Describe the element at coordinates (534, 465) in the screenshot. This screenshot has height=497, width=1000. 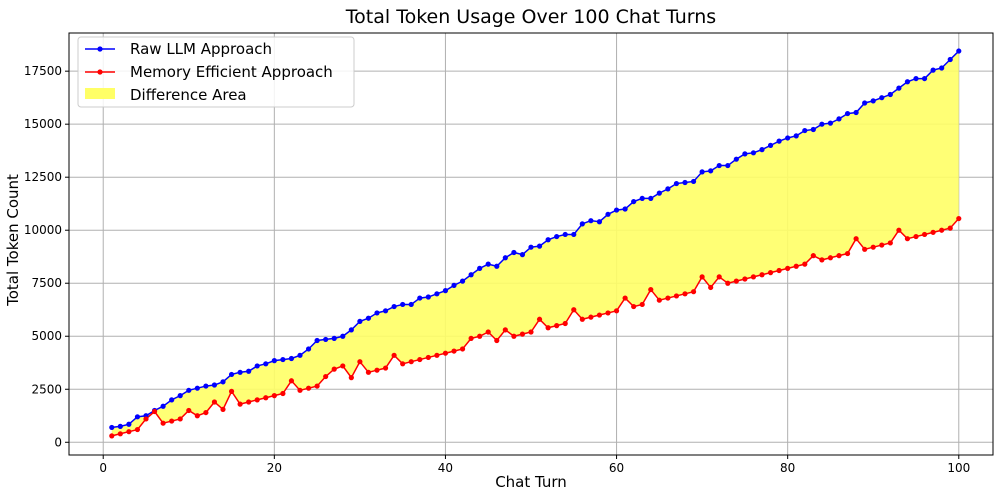
I see `x-axis-ticks: 0 20 40 60 80 100` at that location.